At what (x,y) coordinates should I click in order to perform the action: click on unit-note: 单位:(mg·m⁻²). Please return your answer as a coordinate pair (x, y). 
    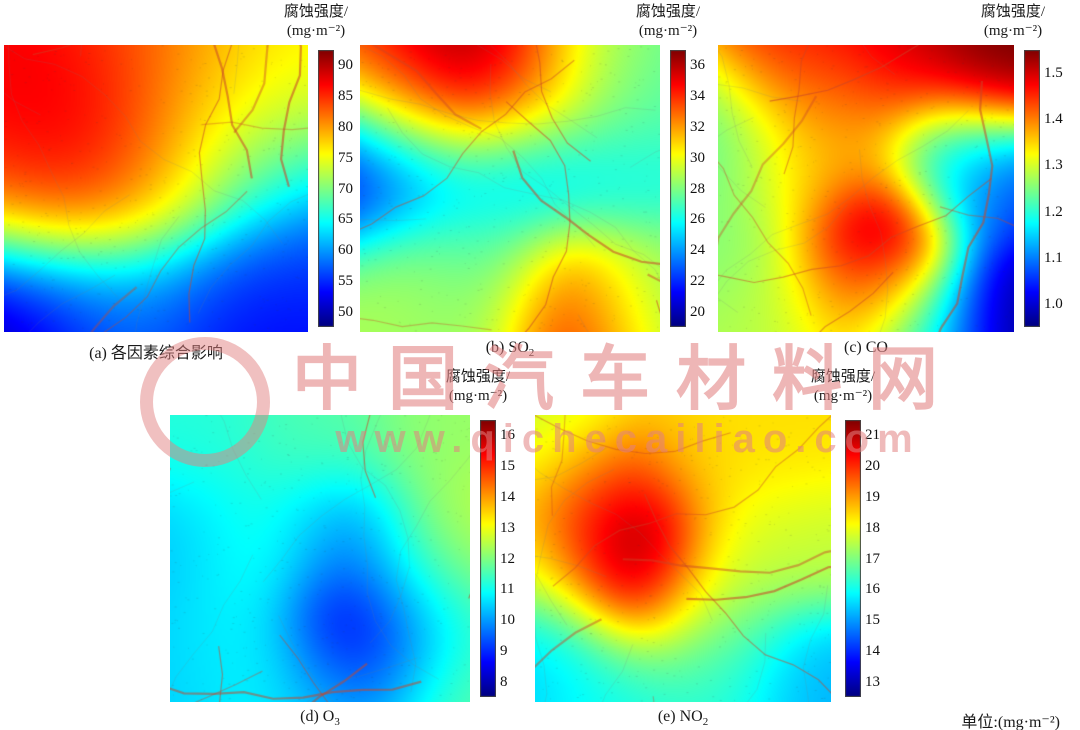
    Looking at the image, I should click on (1010, 722).